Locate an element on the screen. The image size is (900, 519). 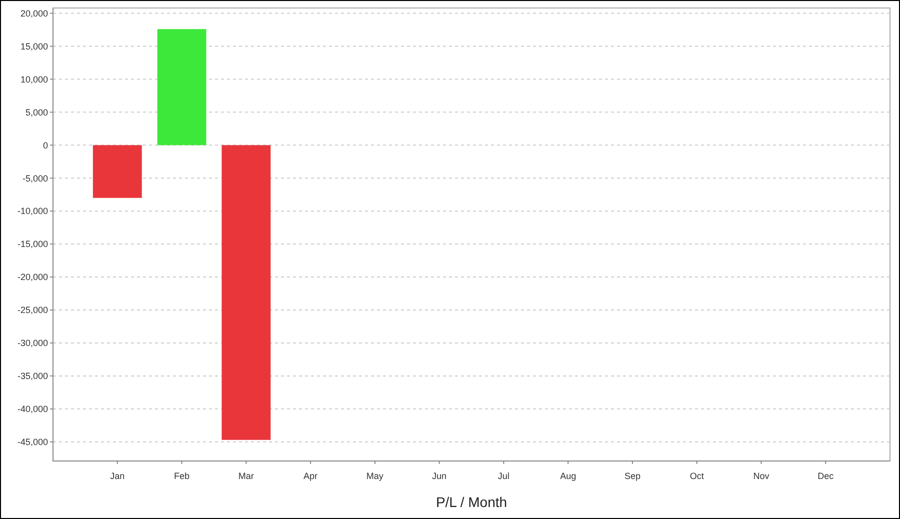
y-tick-label: -30,000 is located at coordinates (32, 343).